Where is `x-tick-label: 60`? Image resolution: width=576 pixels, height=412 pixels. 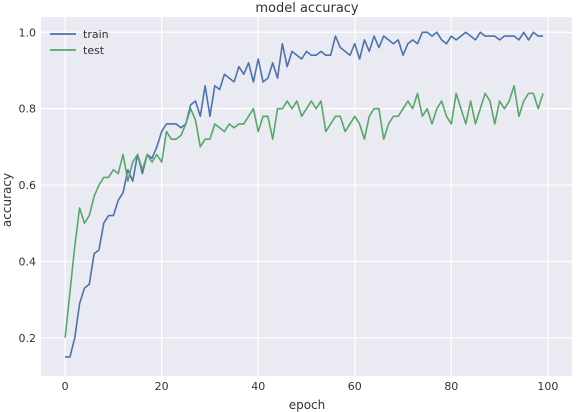 x-tick-label: 60 is located at coordinates (355, 386).